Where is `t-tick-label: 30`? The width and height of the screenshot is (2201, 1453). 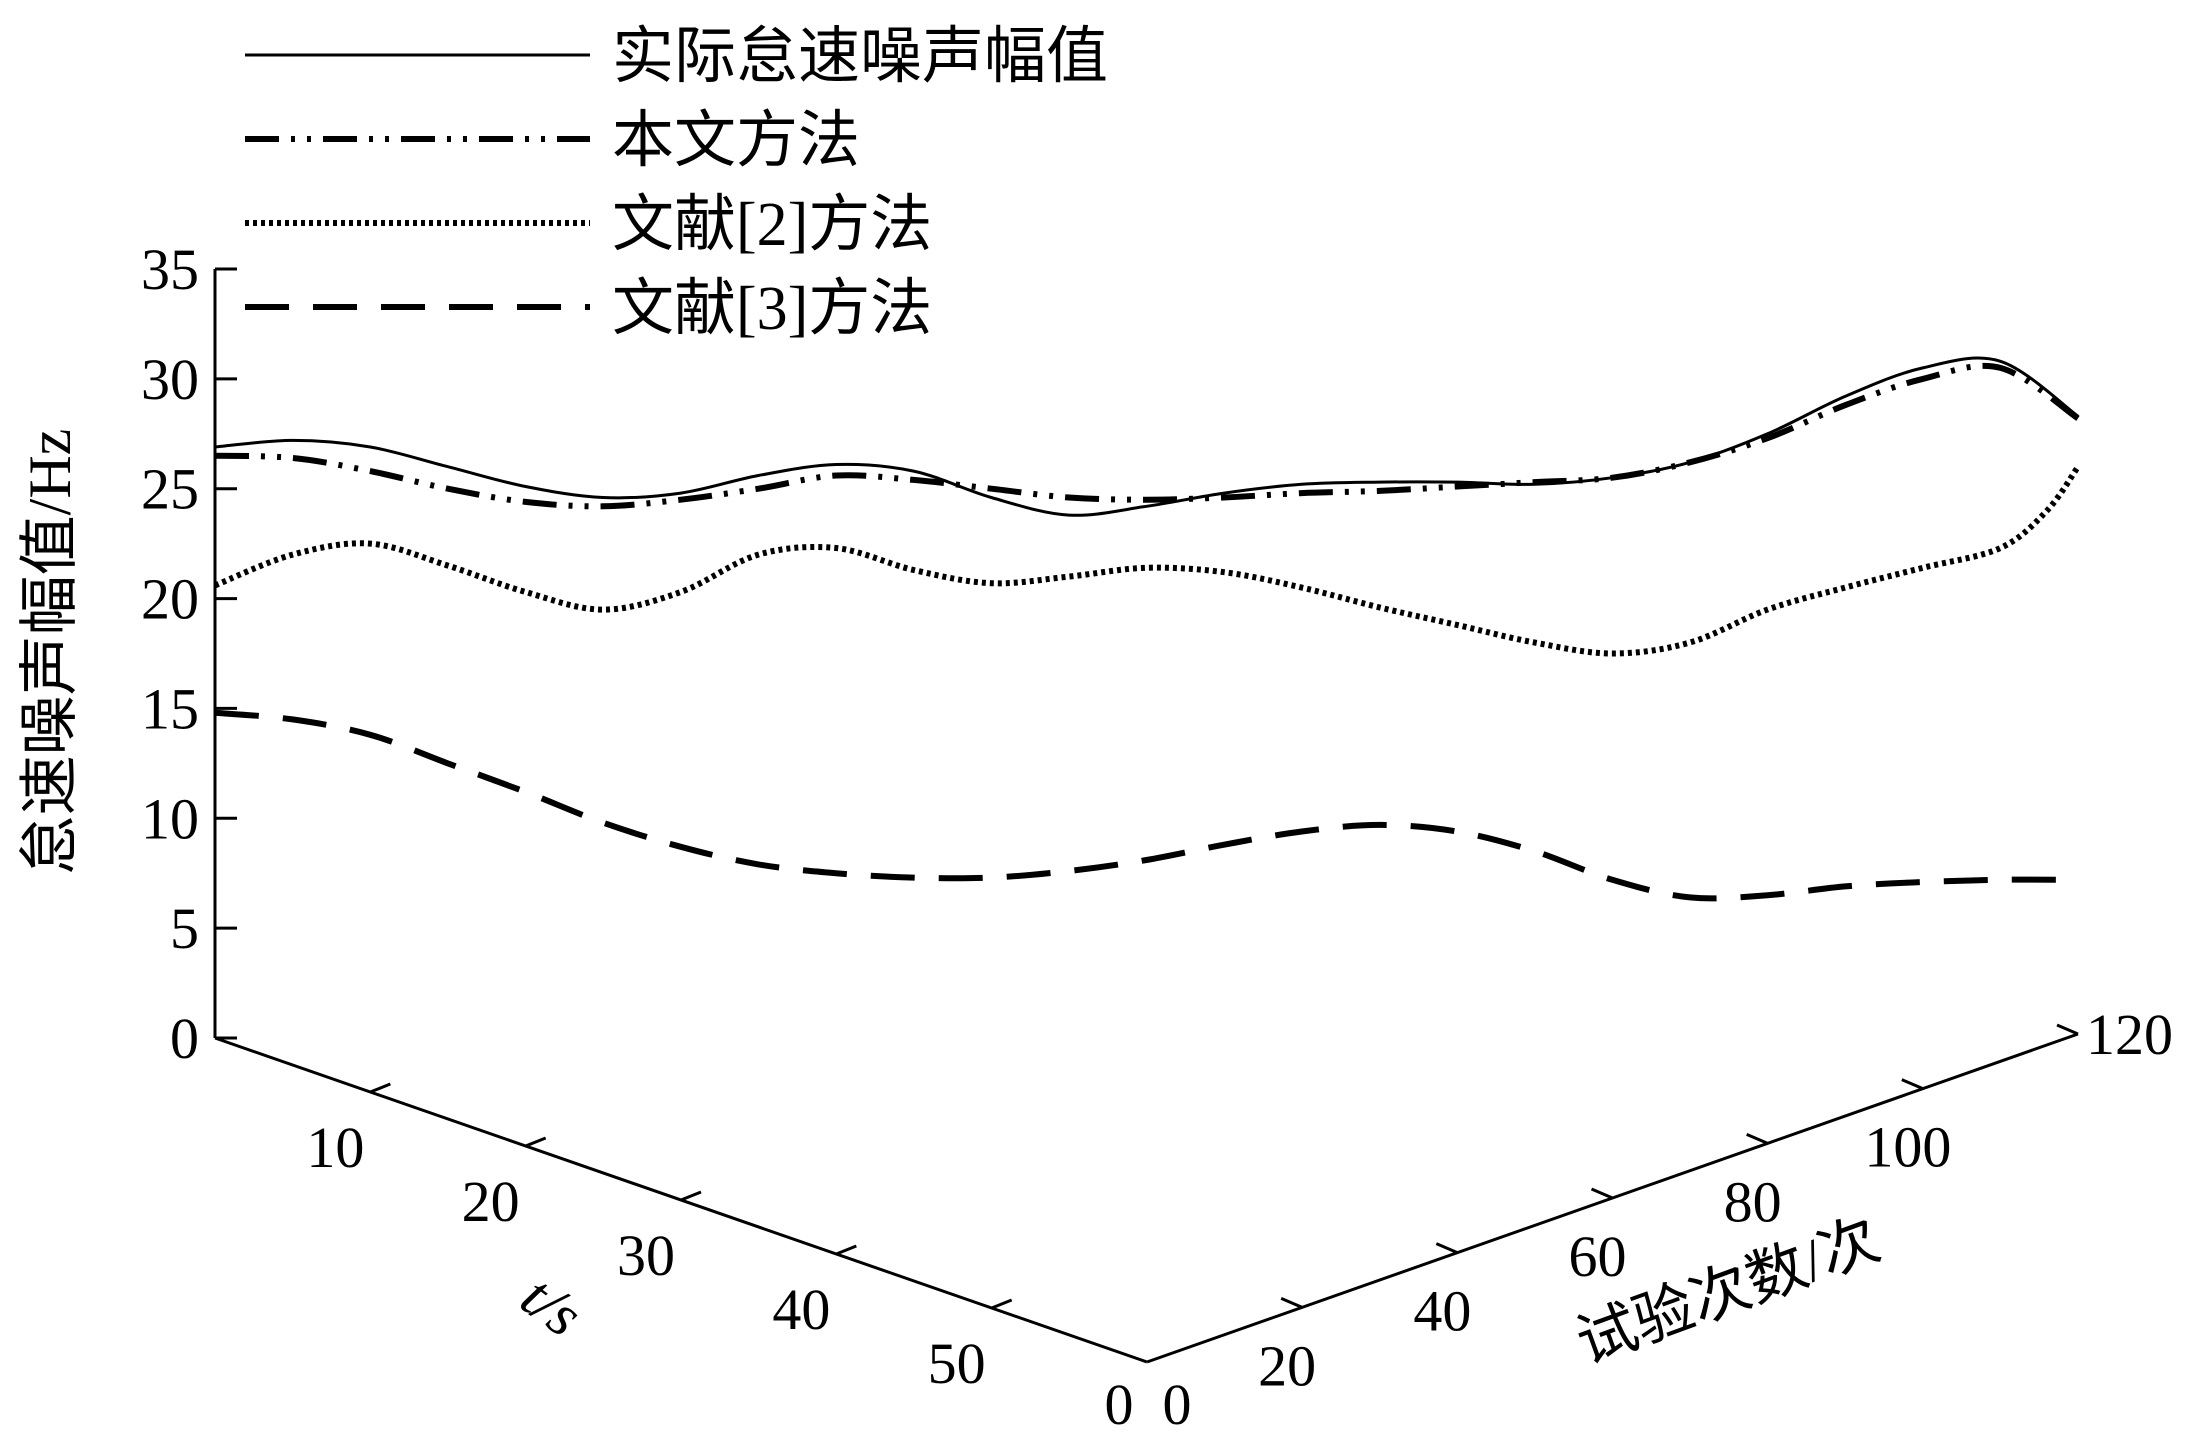 t-tick-label: 30 is located at coordinates (646, 1255).